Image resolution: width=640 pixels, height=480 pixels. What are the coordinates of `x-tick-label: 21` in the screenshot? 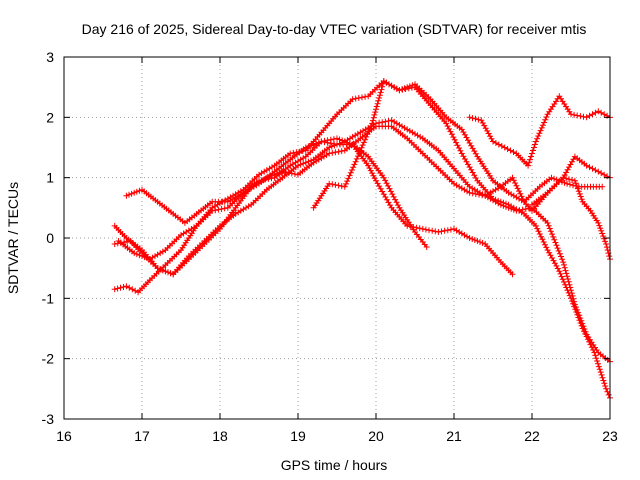 It's located at (454, 436).